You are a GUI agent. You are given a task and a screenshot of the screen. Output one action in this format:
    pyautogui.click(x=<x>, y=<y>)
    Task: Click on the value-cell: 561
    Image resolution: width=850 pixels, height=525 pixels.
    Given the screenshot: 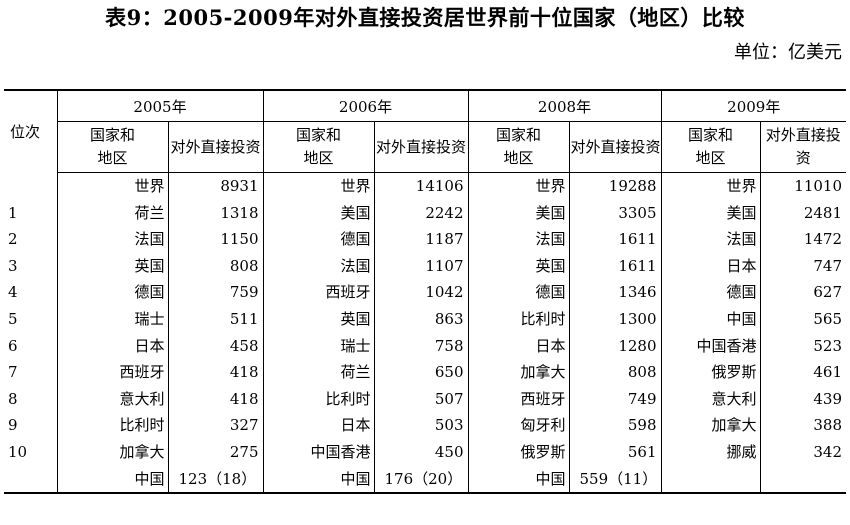 What is the action you would take?
    pyautogui.click(x=614, y=452)
    